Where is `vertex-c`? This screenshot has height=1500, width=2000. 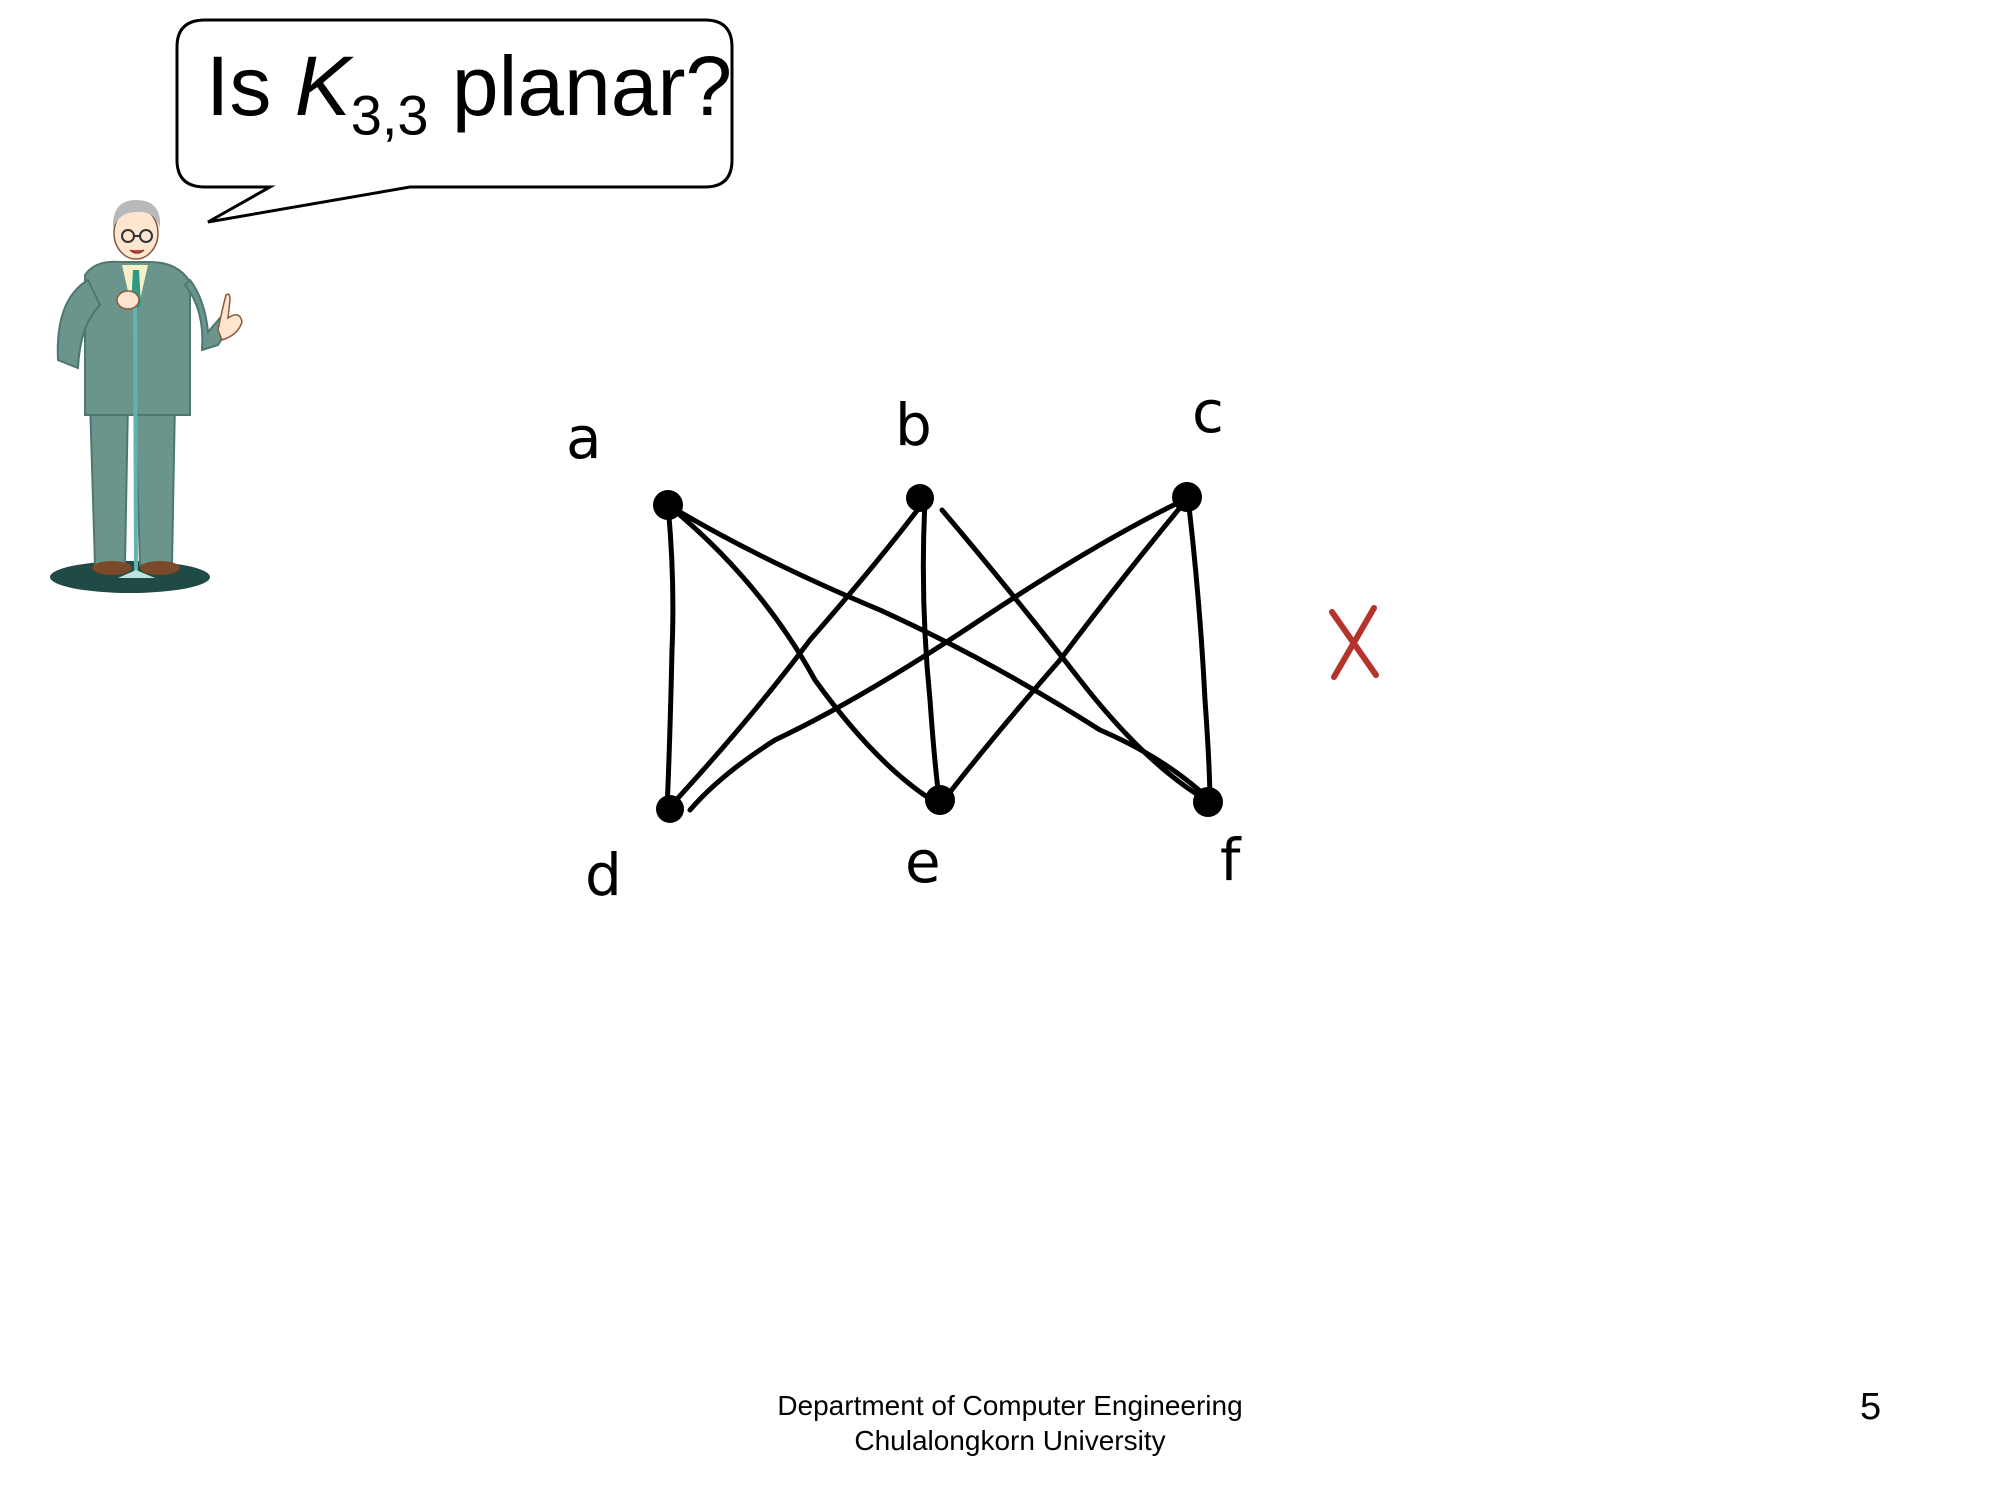
vertex-c is located at coordinates (1187, 497).